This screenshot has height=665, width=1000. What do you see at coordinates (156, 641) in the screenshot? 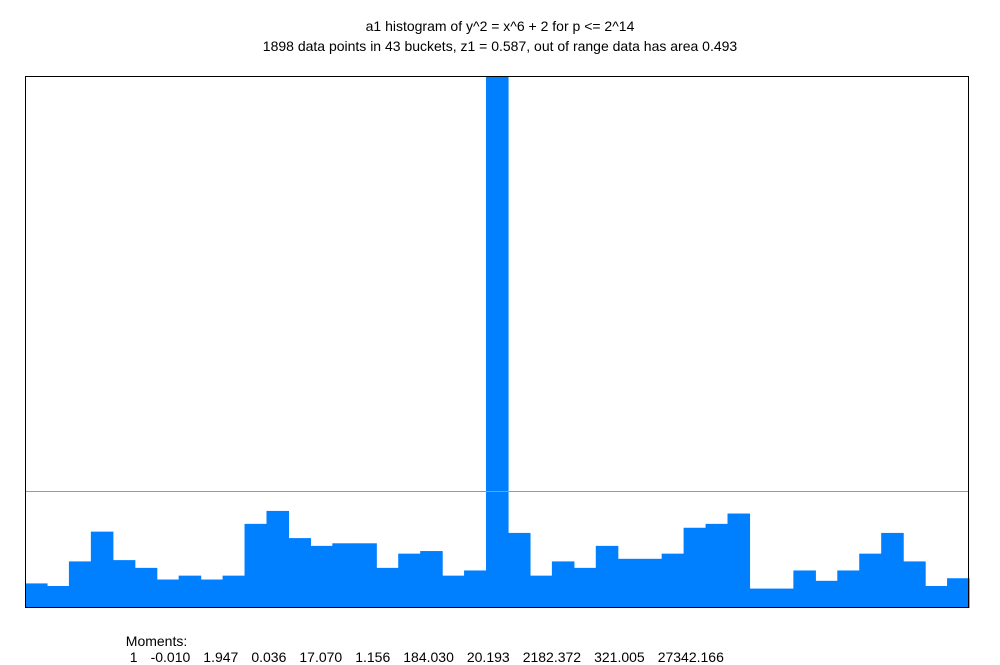
I see `moments-label: Moments:` at bounding box center [156, 641].